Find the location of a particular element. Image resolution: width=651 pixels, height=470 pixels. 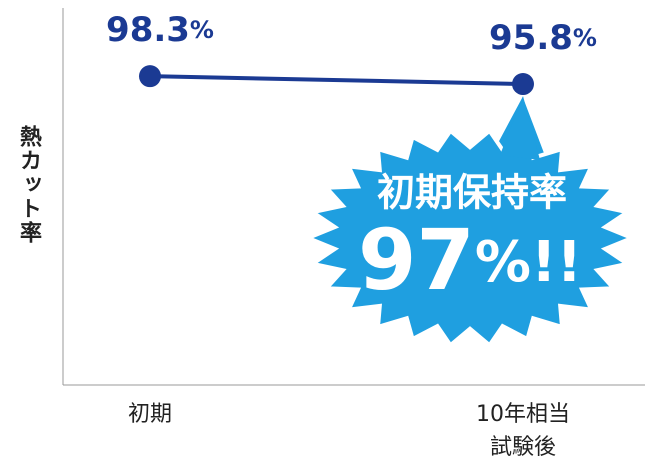

value-label: 98.3% is located at coordinates (160, 30).